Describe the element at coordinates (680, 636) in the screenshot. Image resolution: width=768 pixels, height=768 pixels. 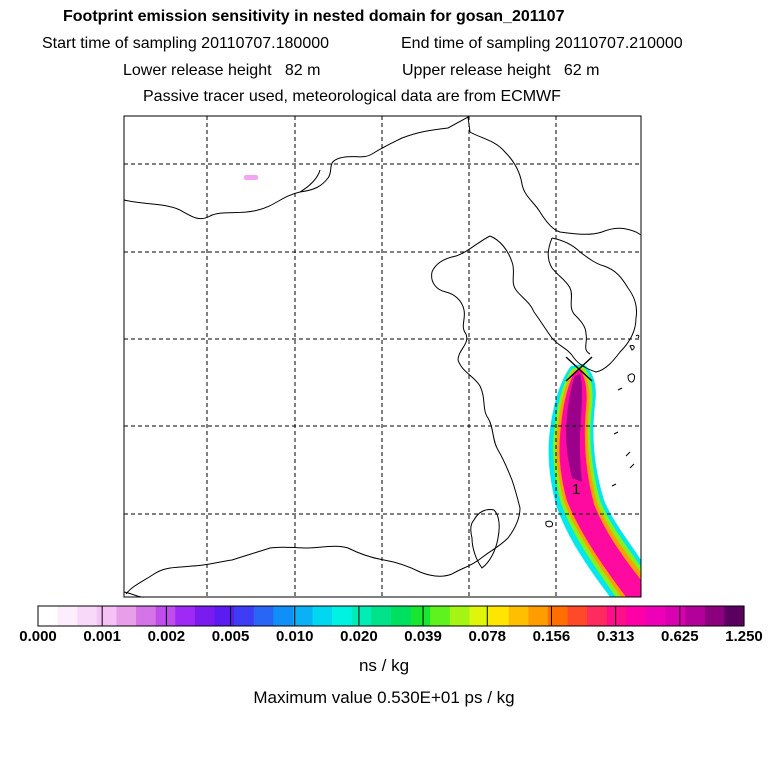
I see `colorbar-tick-label: 0.625` at that location.